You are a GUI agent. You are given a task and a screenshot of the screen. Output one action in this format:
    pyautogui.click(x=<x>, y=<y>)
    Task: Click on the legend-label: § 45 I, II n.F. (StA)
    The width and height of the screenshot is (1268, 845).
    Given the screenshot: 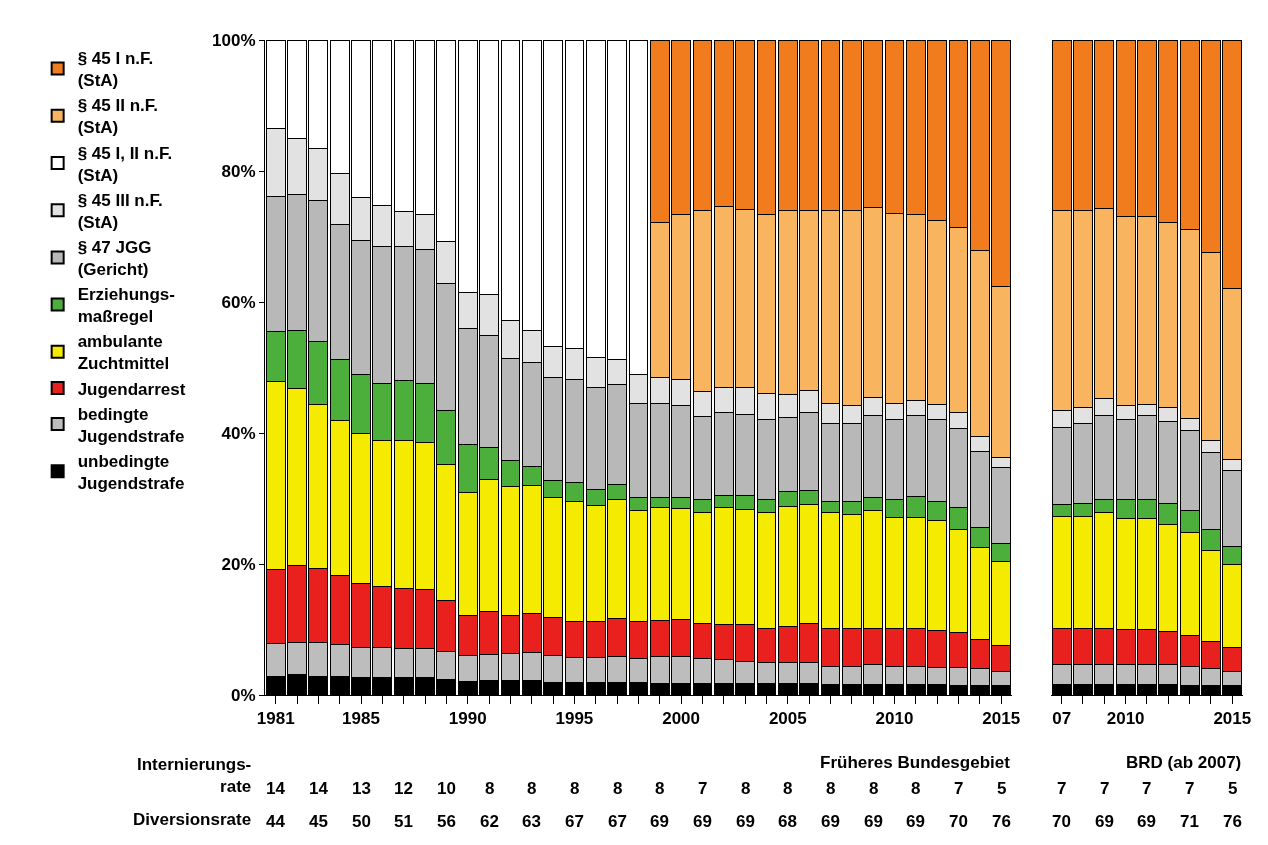 What is the action you would take?
    pyautogui.click(x=125, y=164)
    